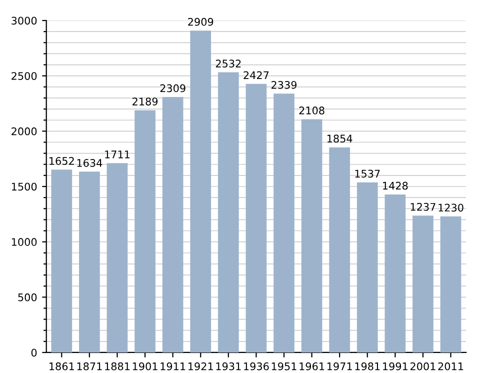  I want to click on x-tick-label: 2011, so click(451, 366).